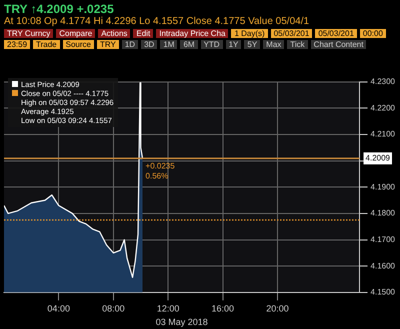  I want to click on text: Edit, so click(143, 33).